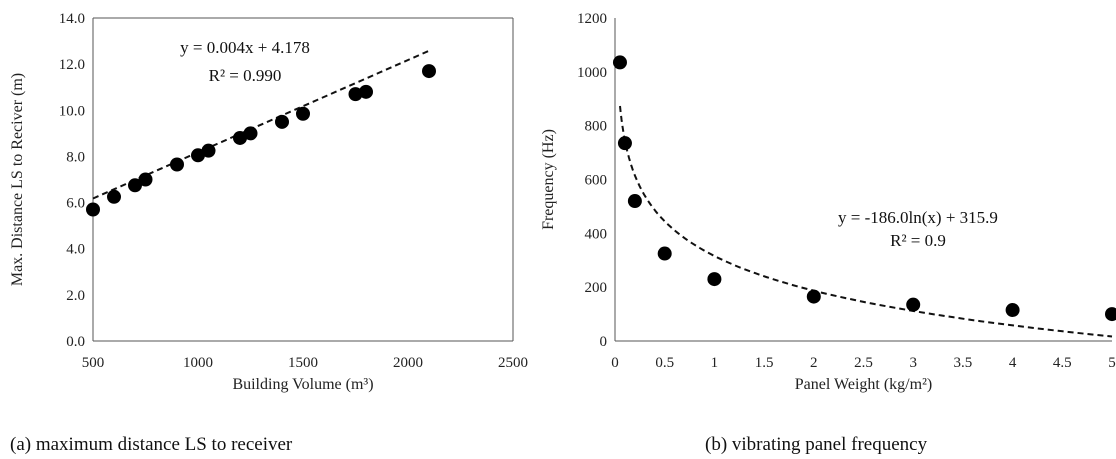  What do you see at coordinates (1013, 363) in the screenshot?
I see `x-tick-label: 4` at bounding box center [1013, 363].